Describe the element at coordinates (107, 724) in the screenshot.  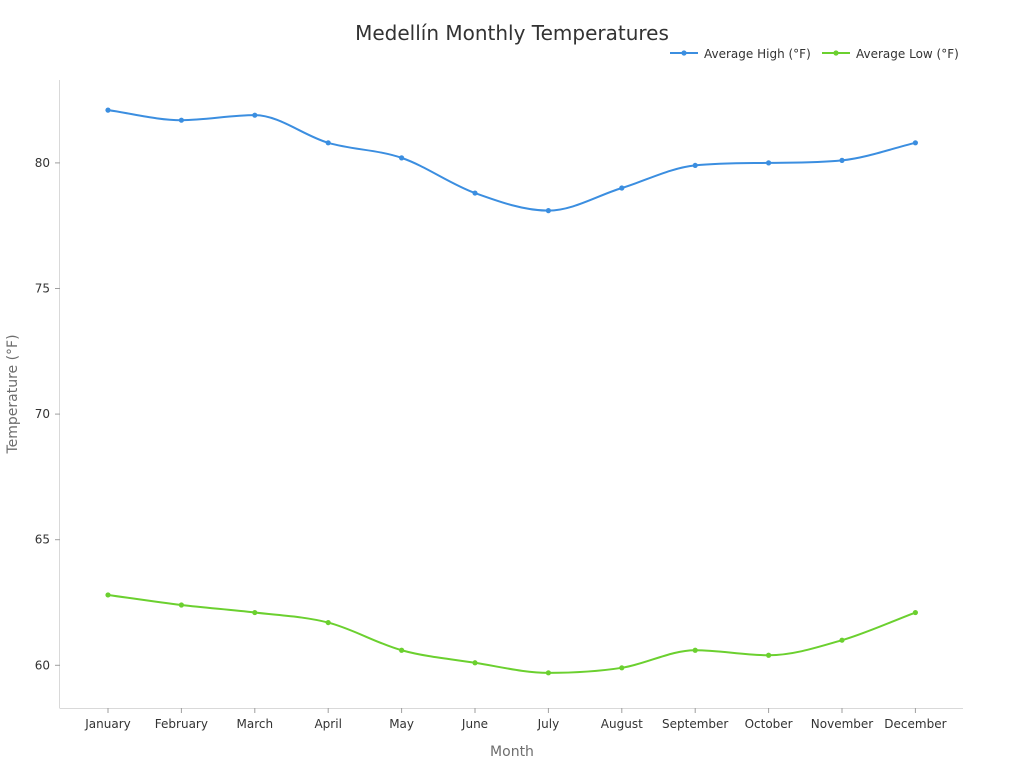
I see `x-tick-label: January` at that location.